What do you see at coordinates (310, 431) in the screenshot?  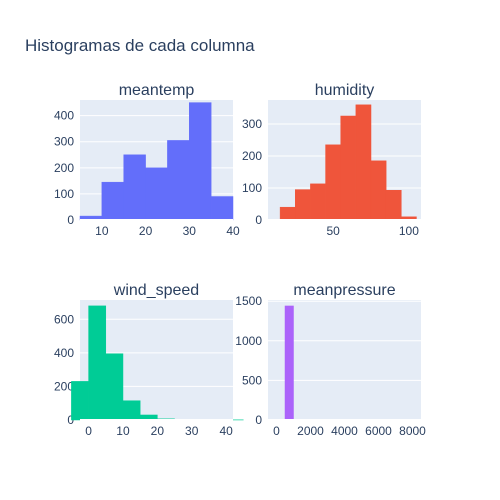 I see `x-tick-label: 2000` at bounding box center [310, 431].